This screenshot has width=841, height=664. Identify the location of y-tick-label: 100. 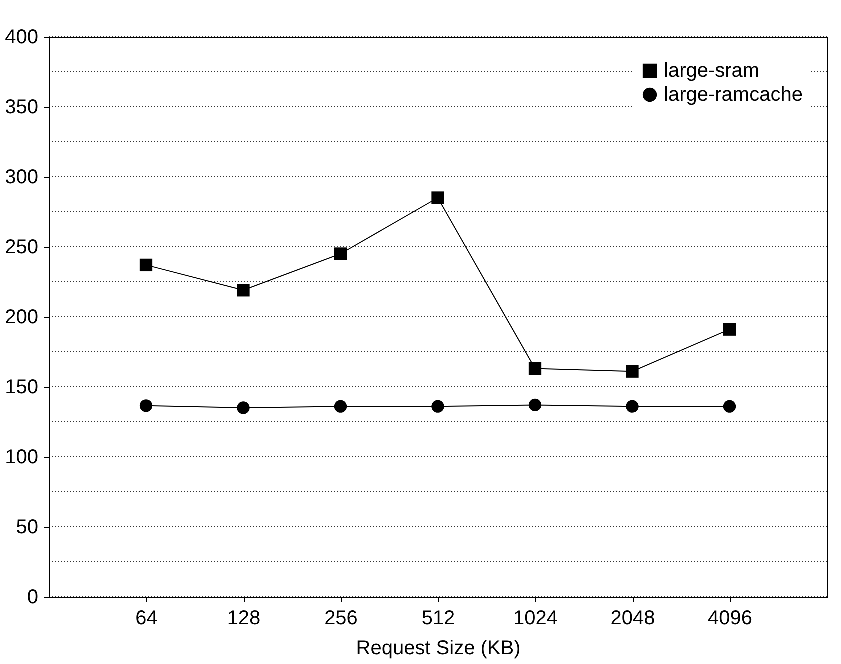
(21, 457).